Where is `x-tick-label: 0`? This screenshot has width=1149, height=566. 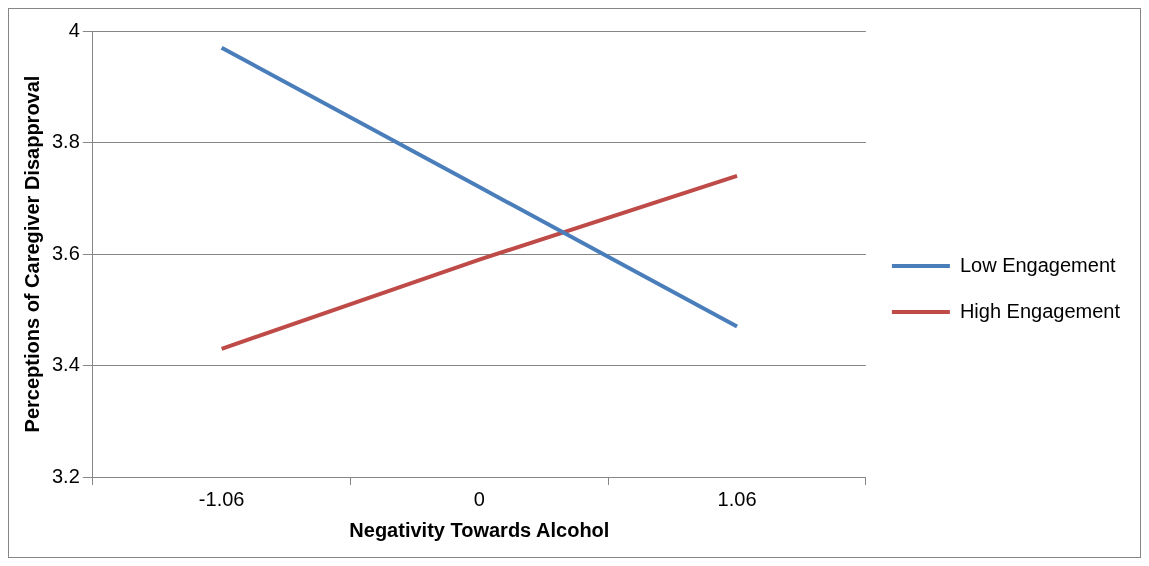
x-tick-label: 0 is located at coordinates (479, 498).